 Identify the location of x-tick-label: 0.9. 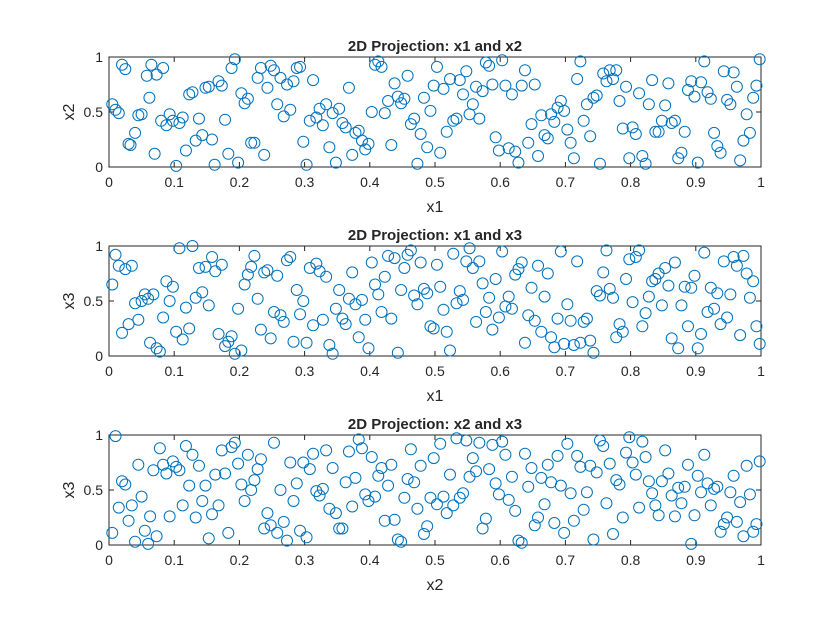
(696, 560).